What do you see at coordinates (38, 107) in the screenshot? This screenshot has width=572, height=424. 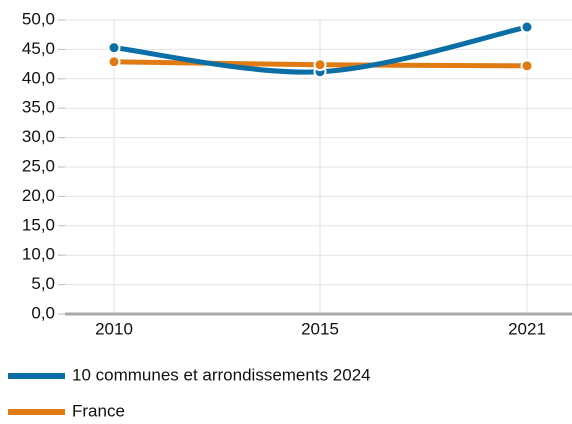 I see `y-tick-label: 35,0` at bounding box center [38, 107].